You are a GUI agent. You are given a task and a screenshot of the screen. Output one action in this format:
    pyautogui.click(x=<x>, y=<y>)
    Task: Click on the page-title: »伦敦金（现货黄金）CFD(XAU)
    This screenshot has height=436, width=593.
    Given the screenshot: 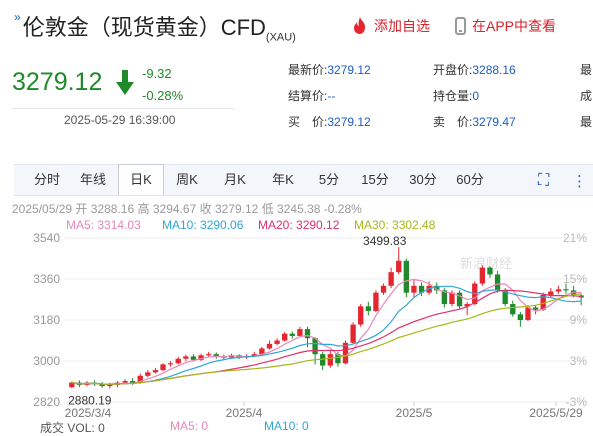 What is the action you would take?
    pyautogui.click(x=155, y=26)
    